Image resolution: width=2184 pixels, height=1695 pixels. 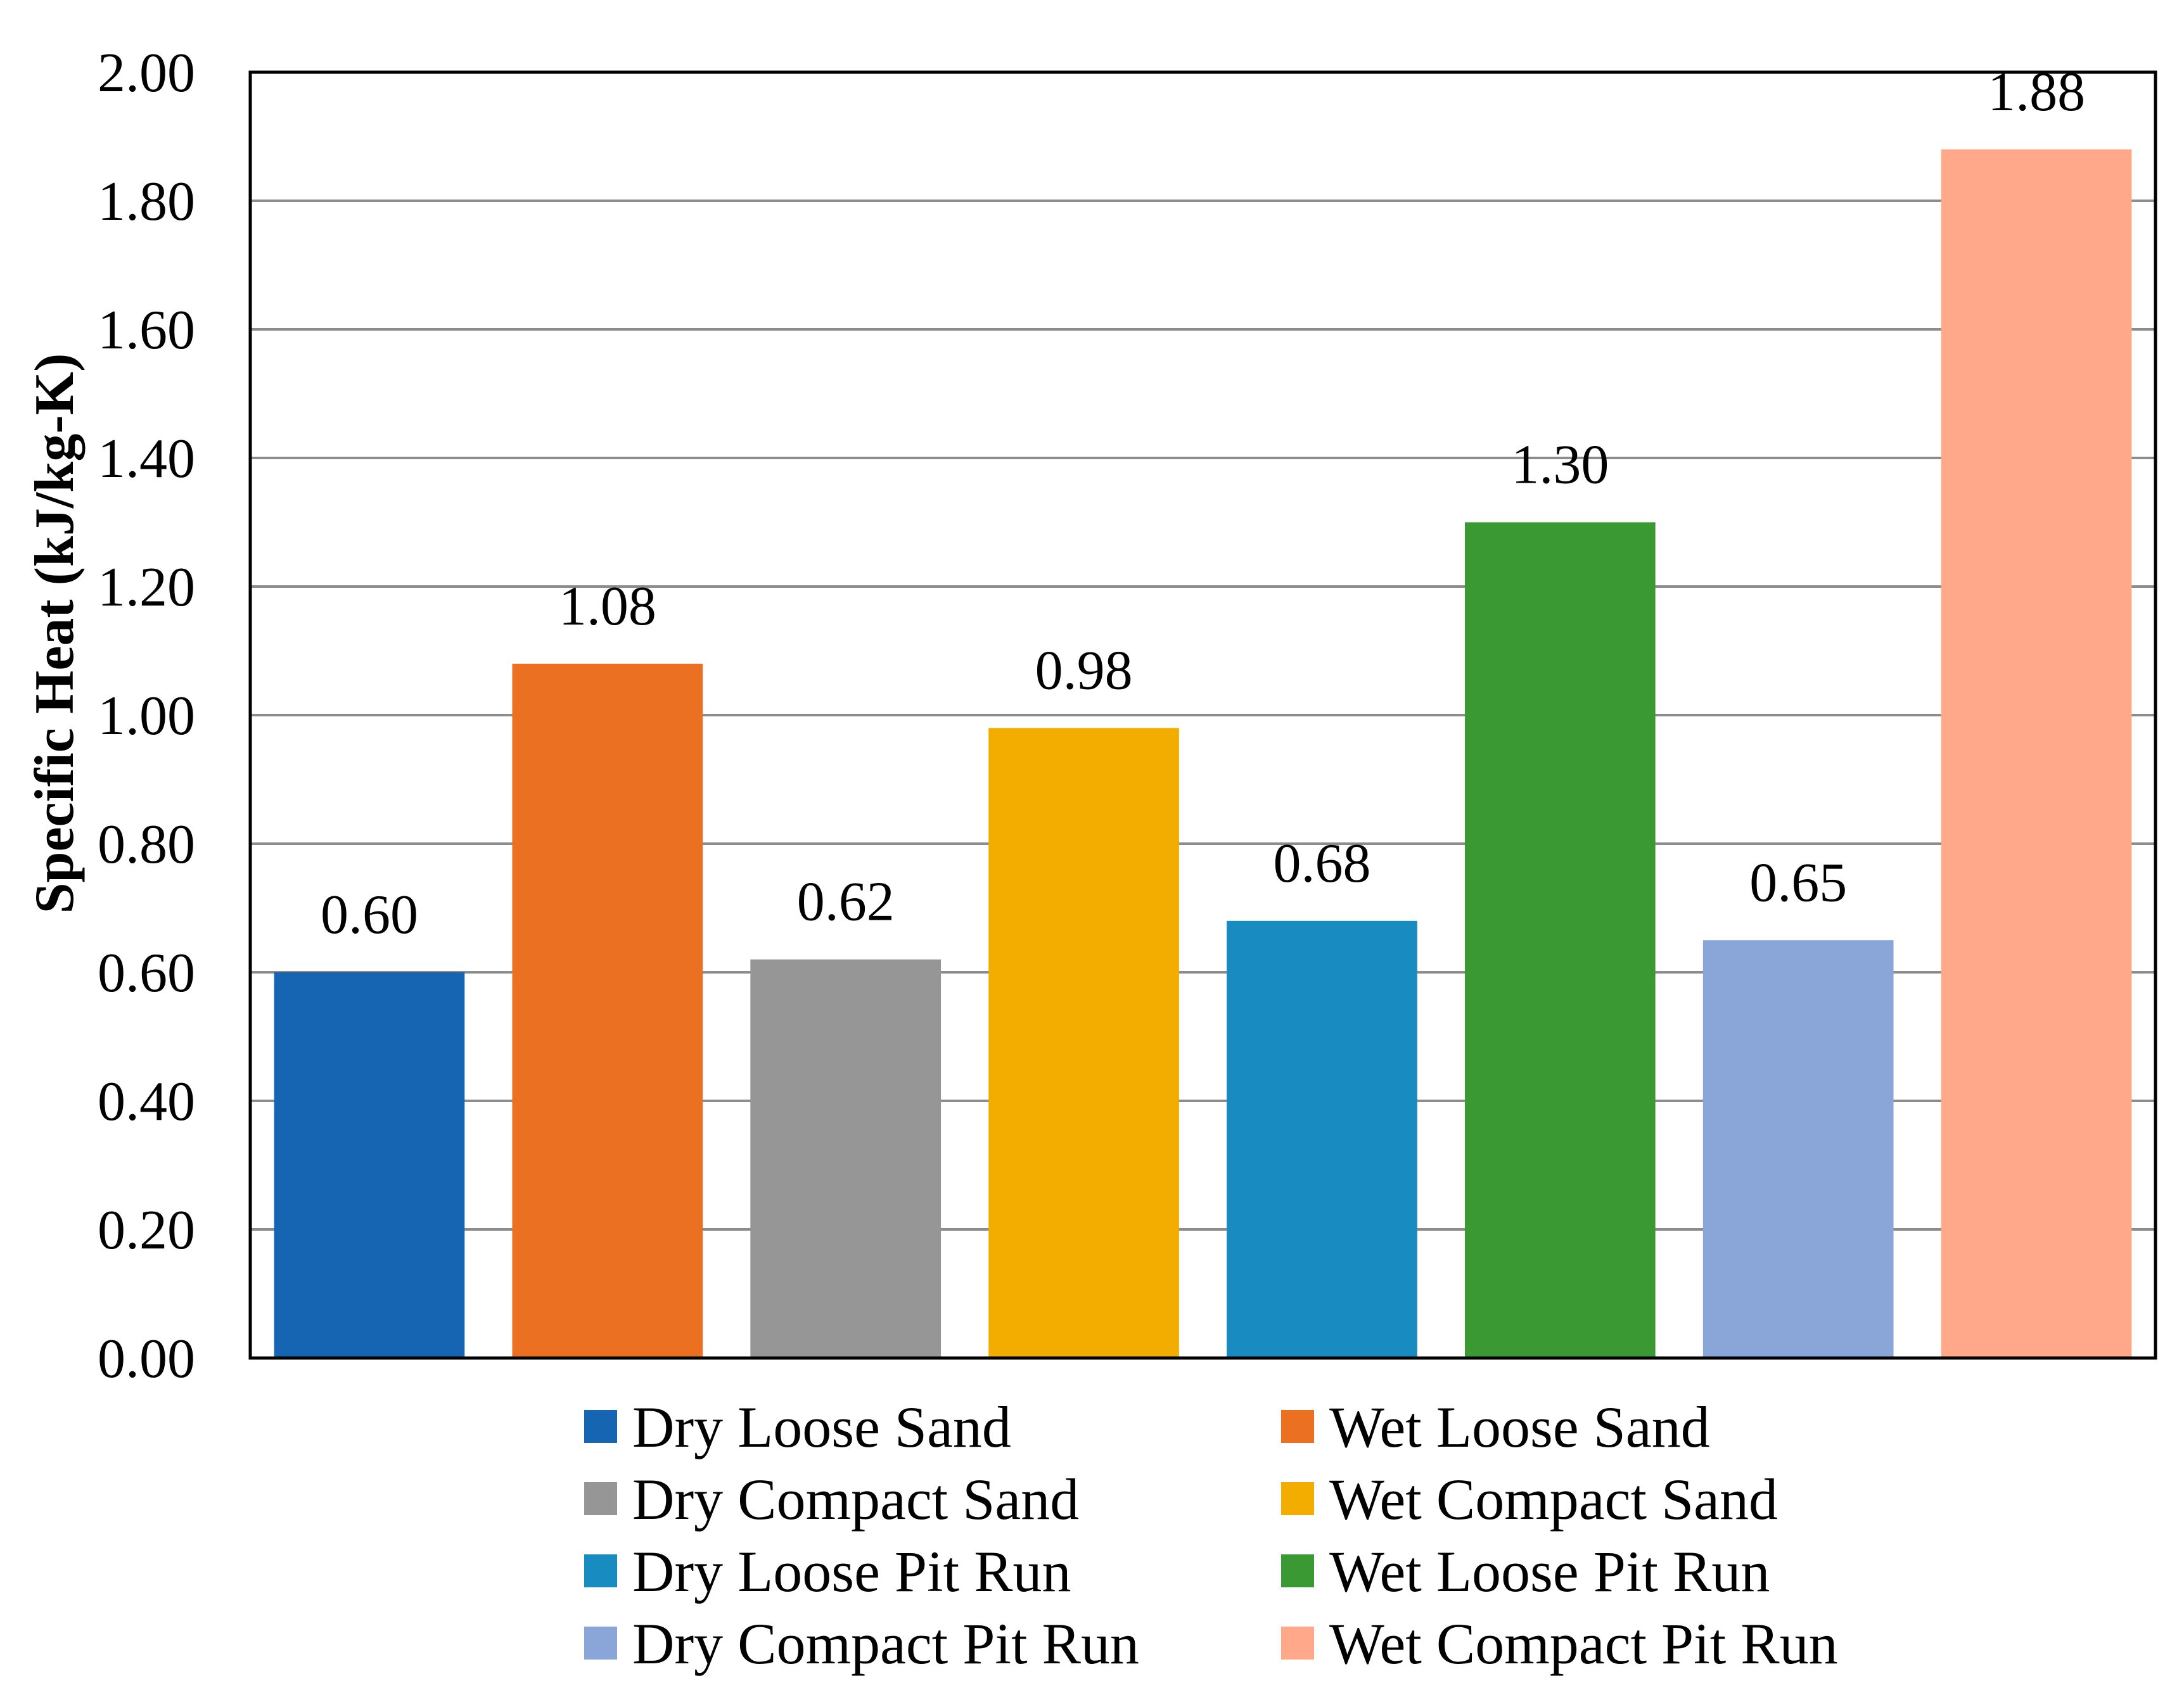 I want to click on y-axis-title: Specific Heat (kJ/kg-K), so click(x=55, y=633).